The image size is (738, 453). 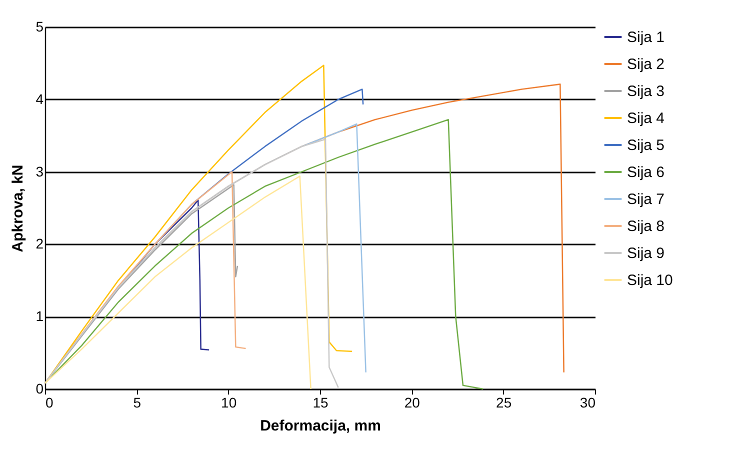 What do you see at coordinates (646, 199) in the screenshot?
I see `legend-label: Sija 7` at bounding box center [646, 199].